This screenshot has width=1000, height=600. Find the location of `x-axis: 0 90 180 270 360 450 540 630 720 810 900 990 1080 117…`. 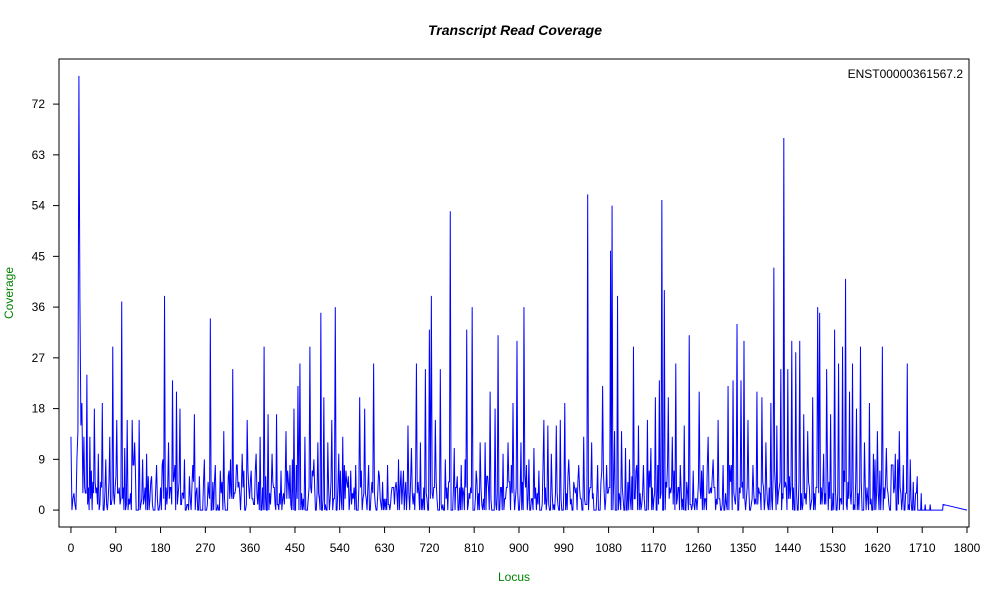

x-axis: 0 90 180 270 360 450 540 630 720 810 900 990 1080 117… is located at coordinates (524, 541).